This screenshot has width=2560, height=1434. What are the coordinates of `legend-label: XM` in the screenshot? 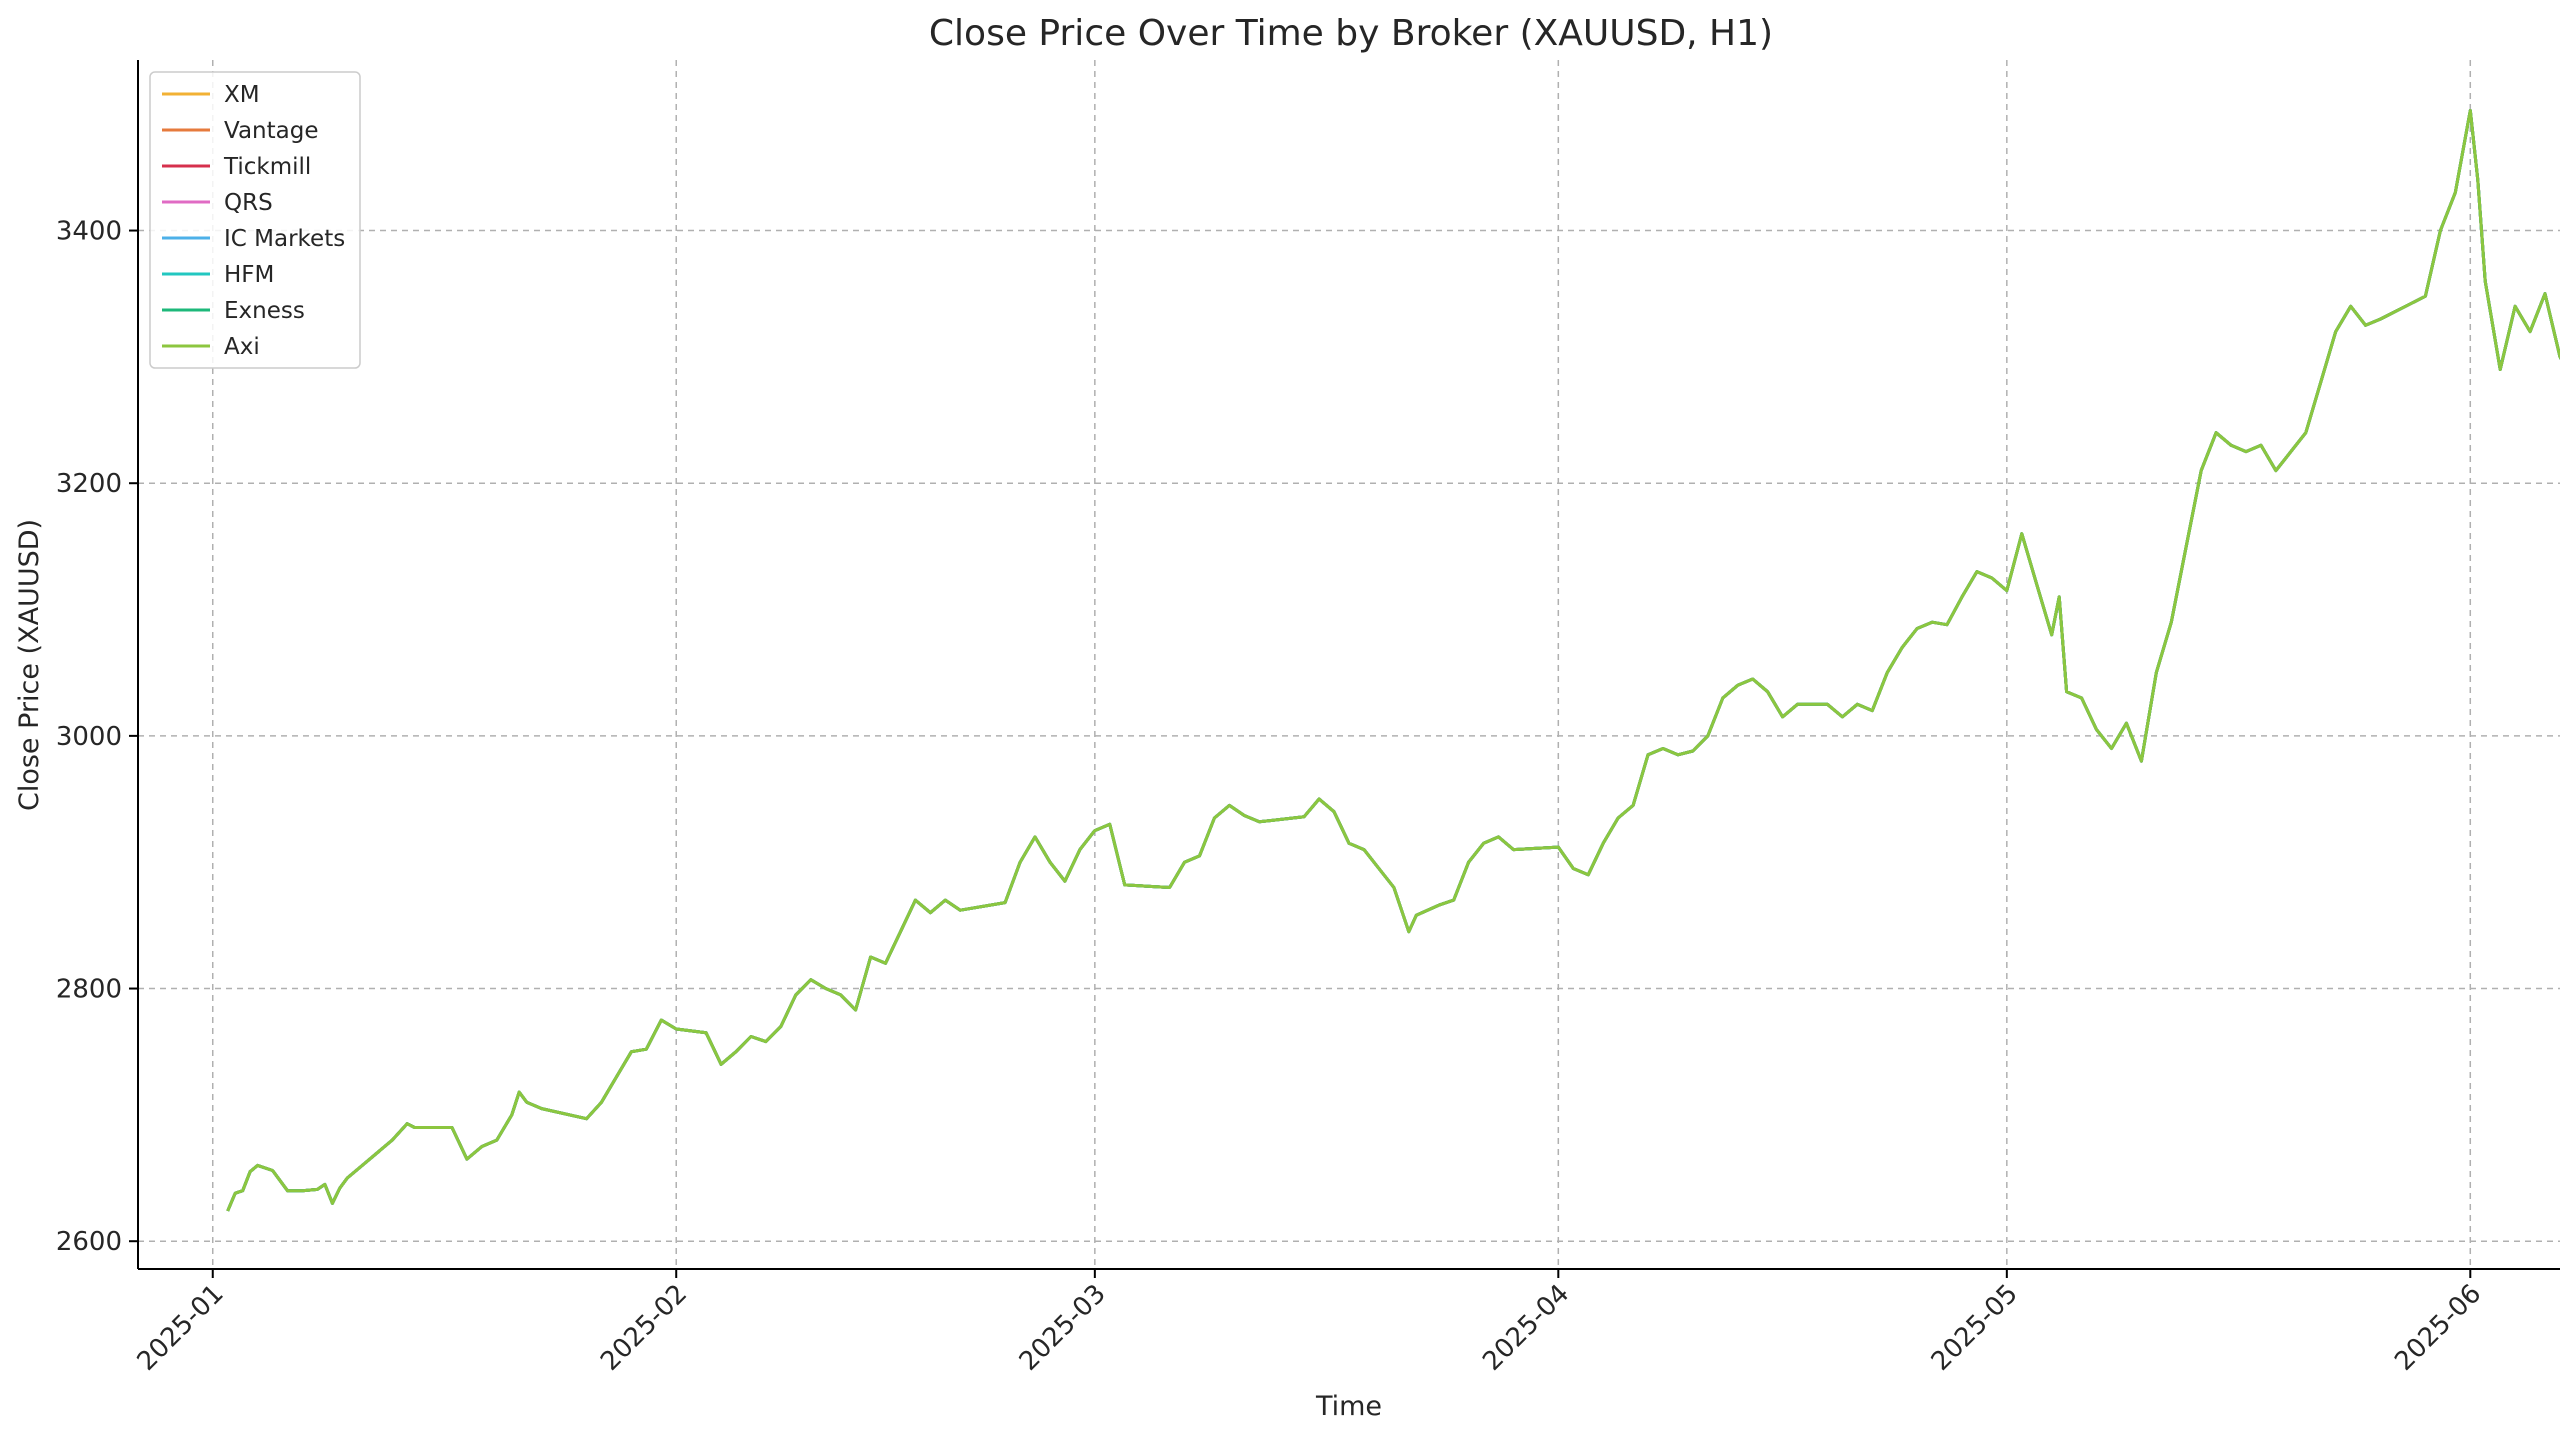 It's located at (242, 95).